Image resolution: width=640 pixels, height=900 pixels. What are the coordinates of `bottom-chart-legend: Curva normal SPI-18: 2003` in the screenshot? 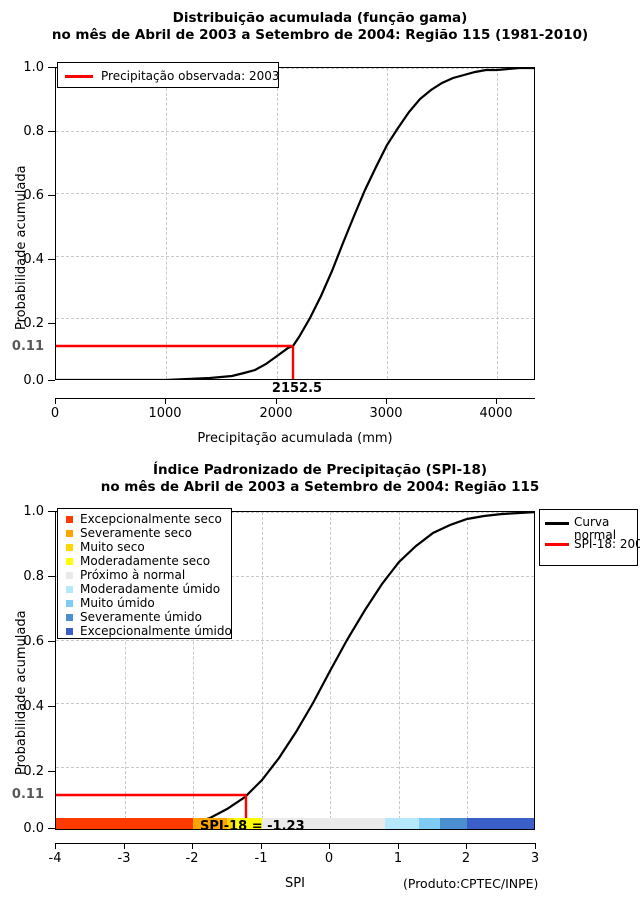 It's located at (589, 537).